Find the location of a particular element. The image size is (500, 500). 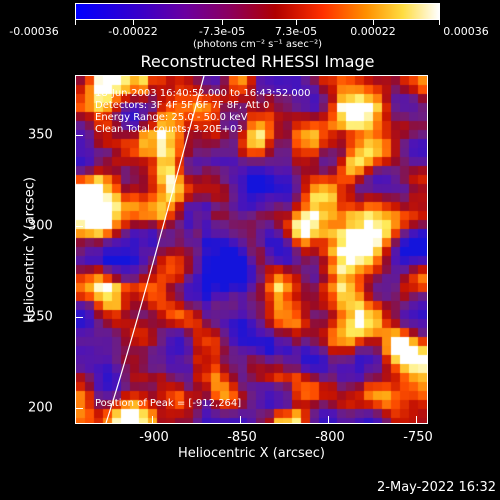

colorbar-tick-label: -0.00036 is located at coordinates (34, 31).